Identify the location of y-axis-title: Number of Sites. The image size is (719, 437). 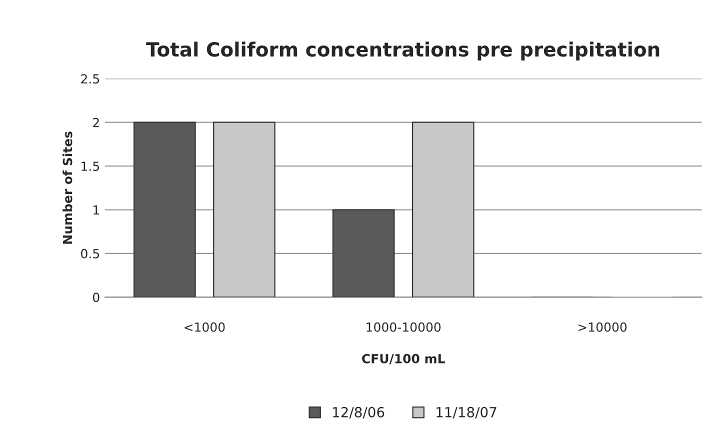
(67, 188).